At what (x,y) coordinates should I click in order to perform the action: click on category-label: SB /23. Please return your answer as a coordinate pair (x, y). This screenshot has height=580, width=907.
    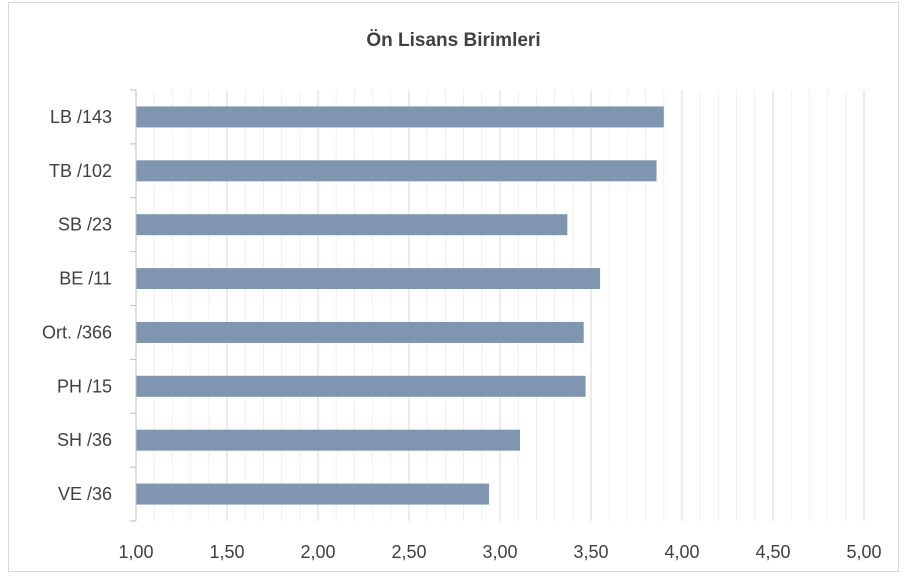
    Looking at the image, I should click on (85, 225).